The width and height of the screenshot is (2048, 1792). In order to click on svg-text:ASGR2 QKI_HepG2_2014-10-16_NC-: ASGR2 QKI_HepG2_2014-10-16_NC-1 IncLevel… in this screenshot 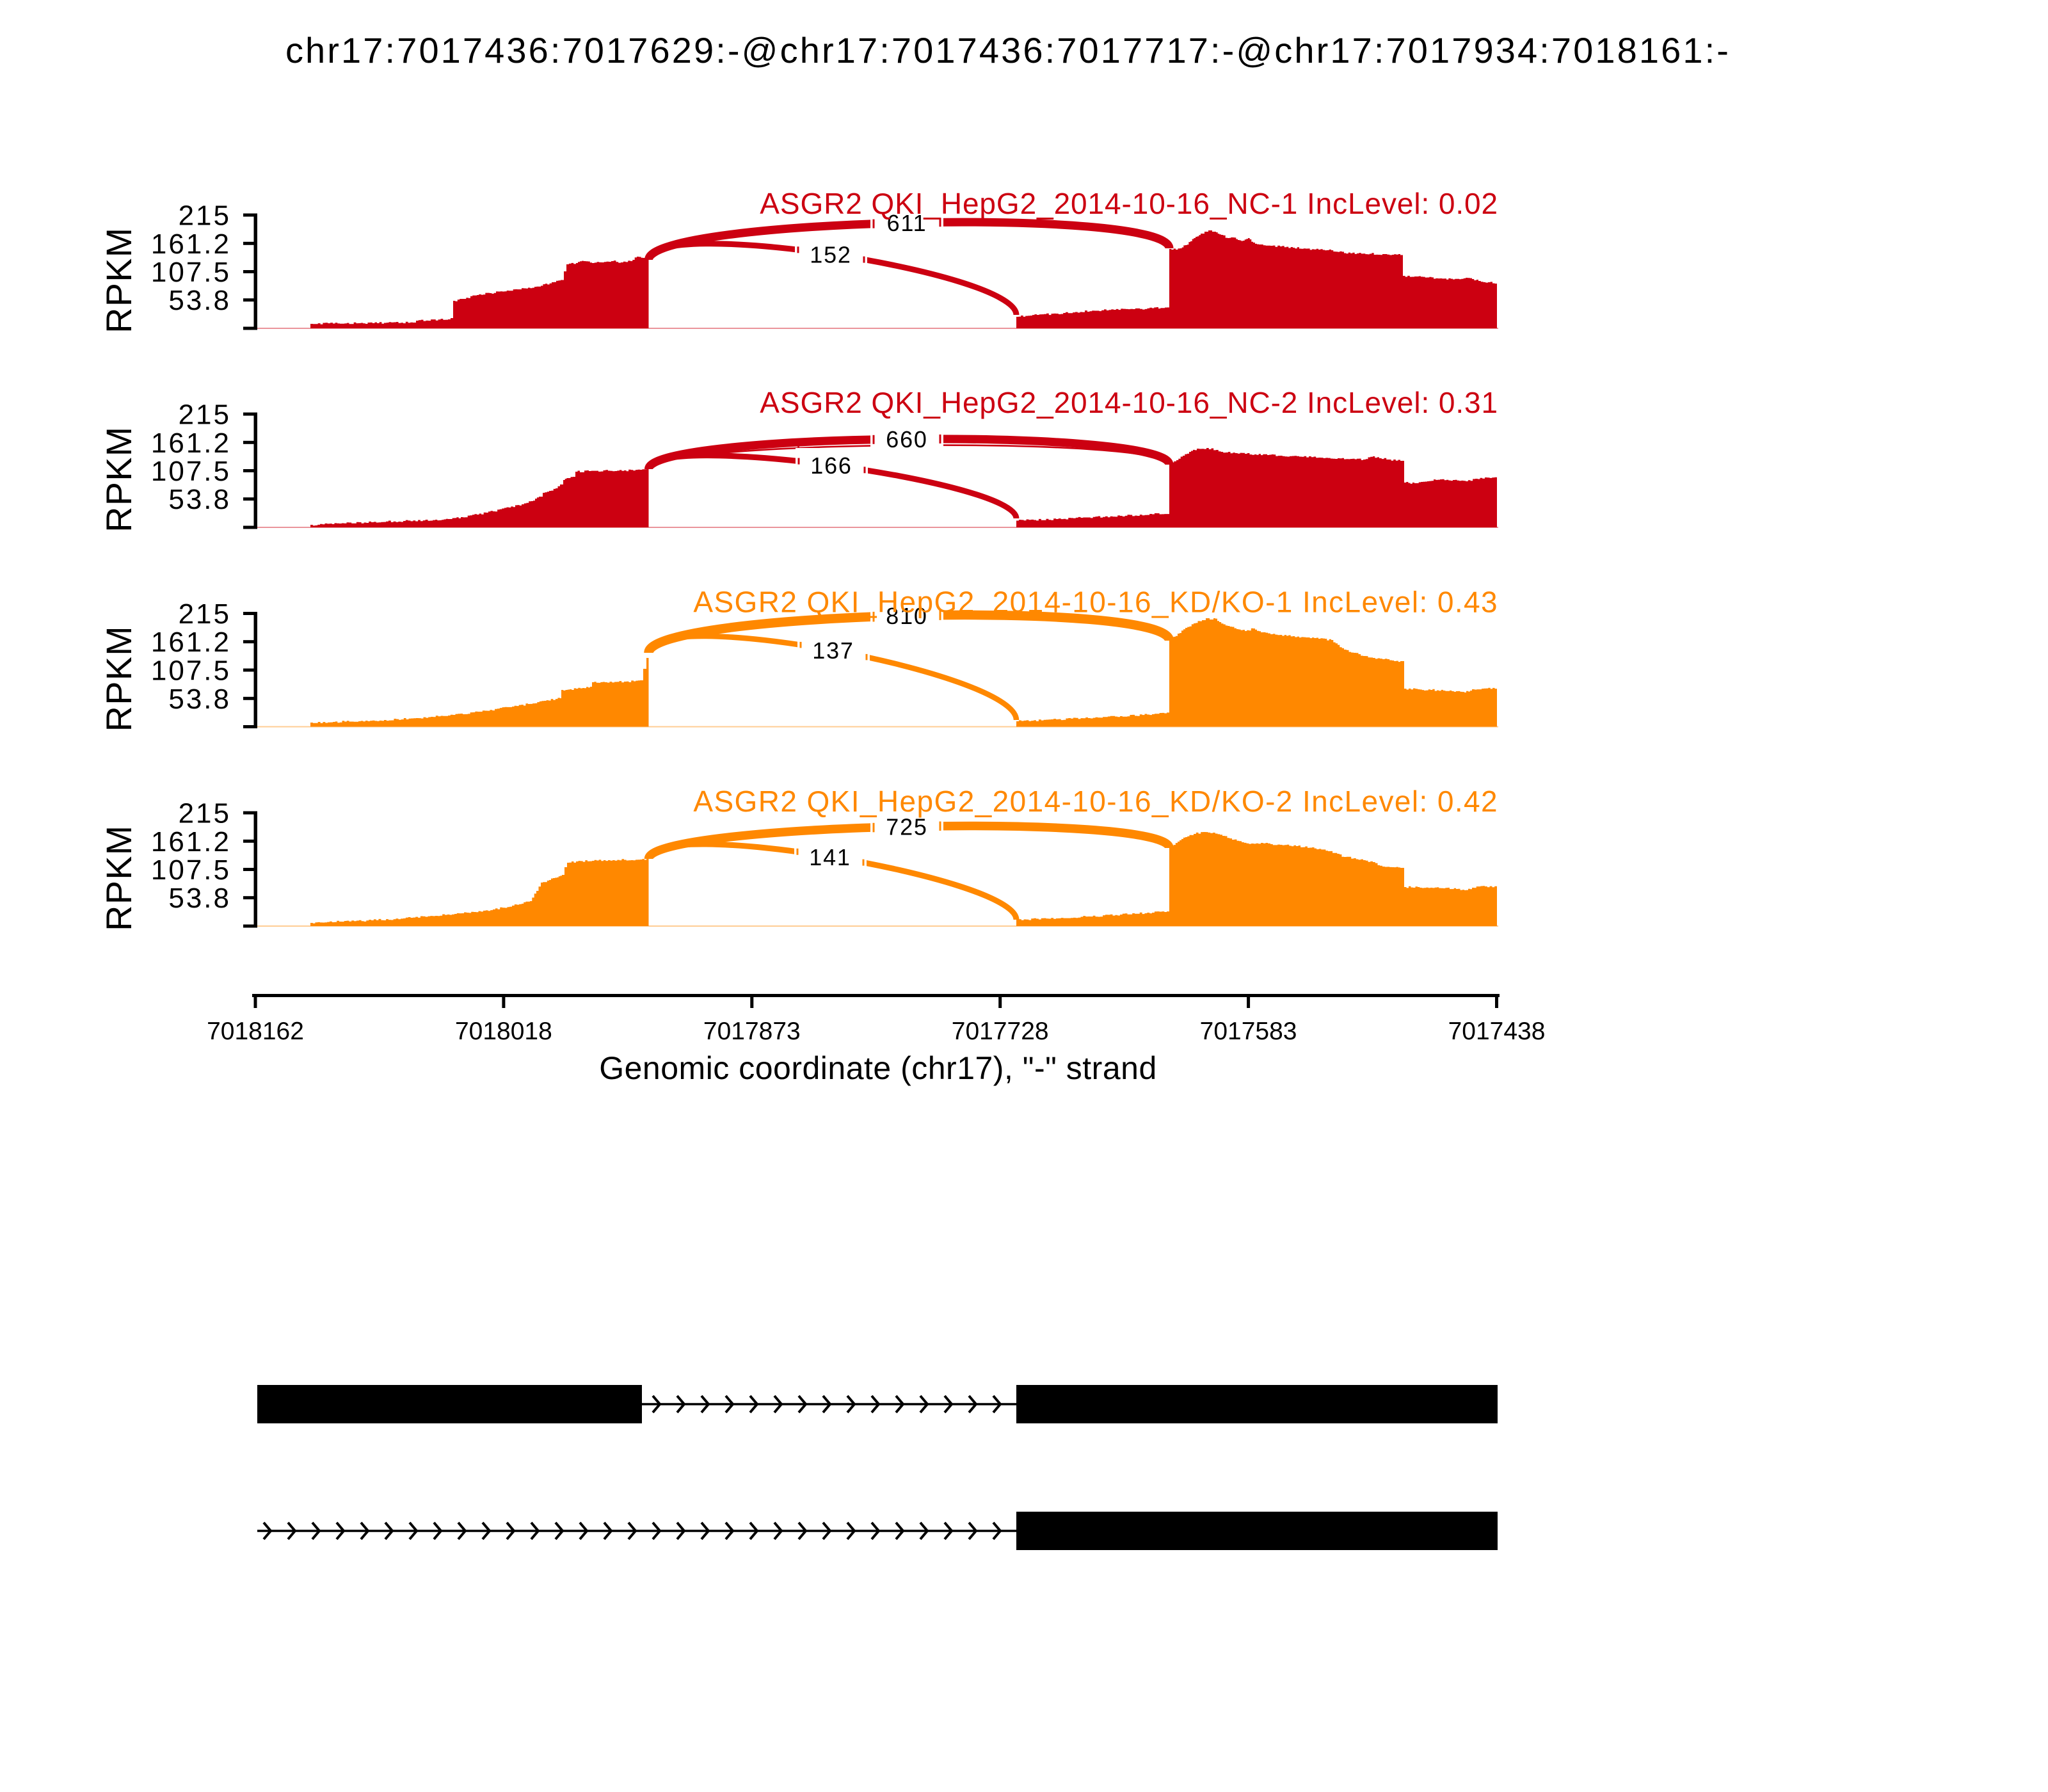, I will do `click(1129, 203)`.